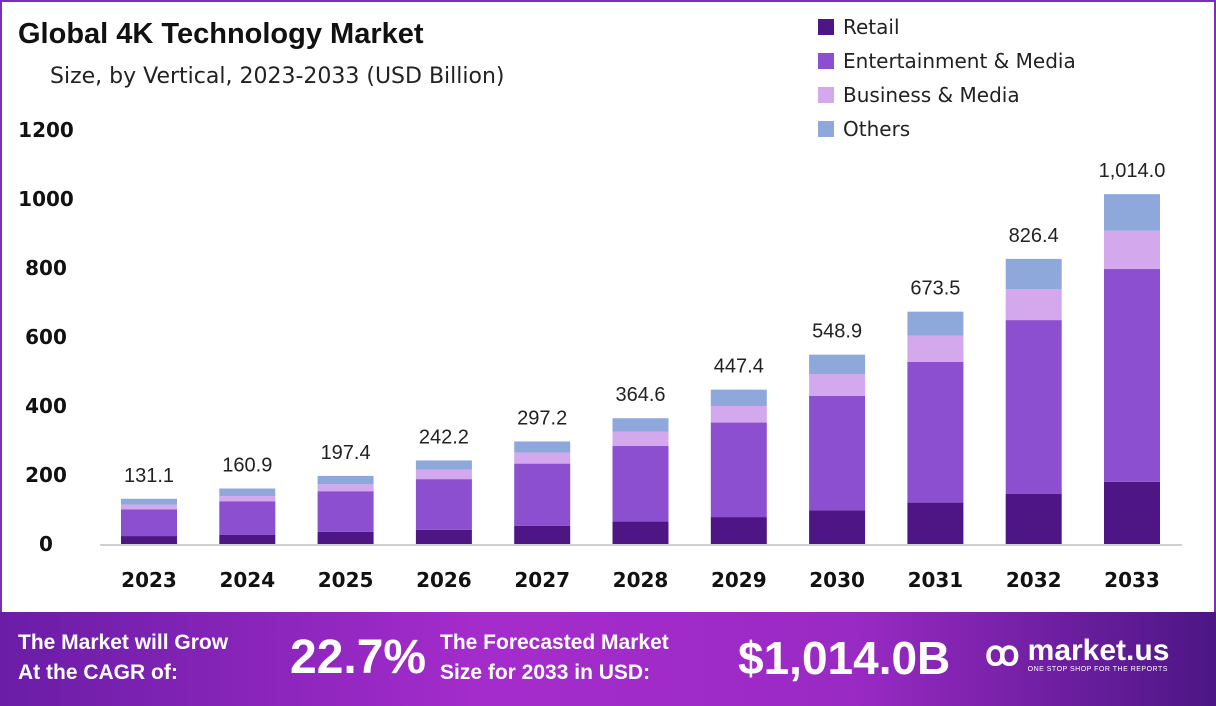 Image resolution: width=1216 pixels, height=706 pixels. I want to click on brand-logo: ꝏ market.us ONE STOP SHOP FOR THE REPORTS, so click(1077, 654).